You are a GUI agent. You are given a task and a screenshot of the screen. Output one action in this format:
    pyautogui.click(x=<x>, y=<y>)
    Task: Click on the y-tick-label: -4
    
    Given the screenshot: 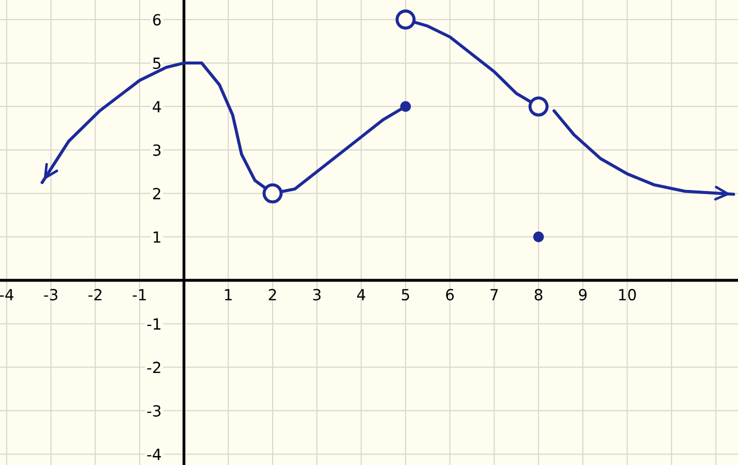 What is the action you would take?
    pyautogui.click(x=154, y=454)
    